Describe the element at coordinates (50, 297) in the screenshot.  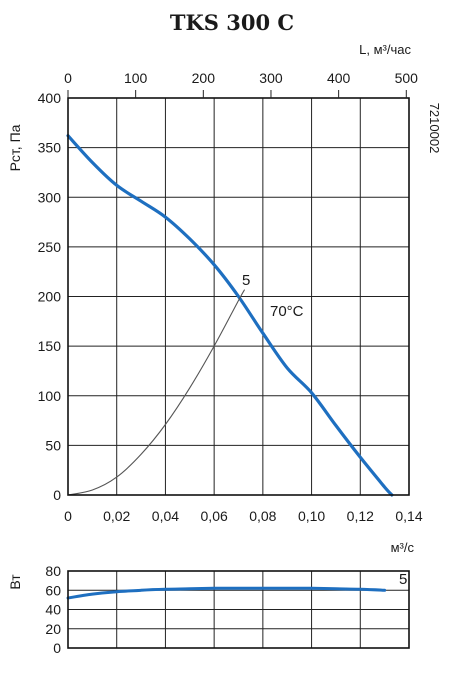
I see `y-tick-label: 200` at that location.